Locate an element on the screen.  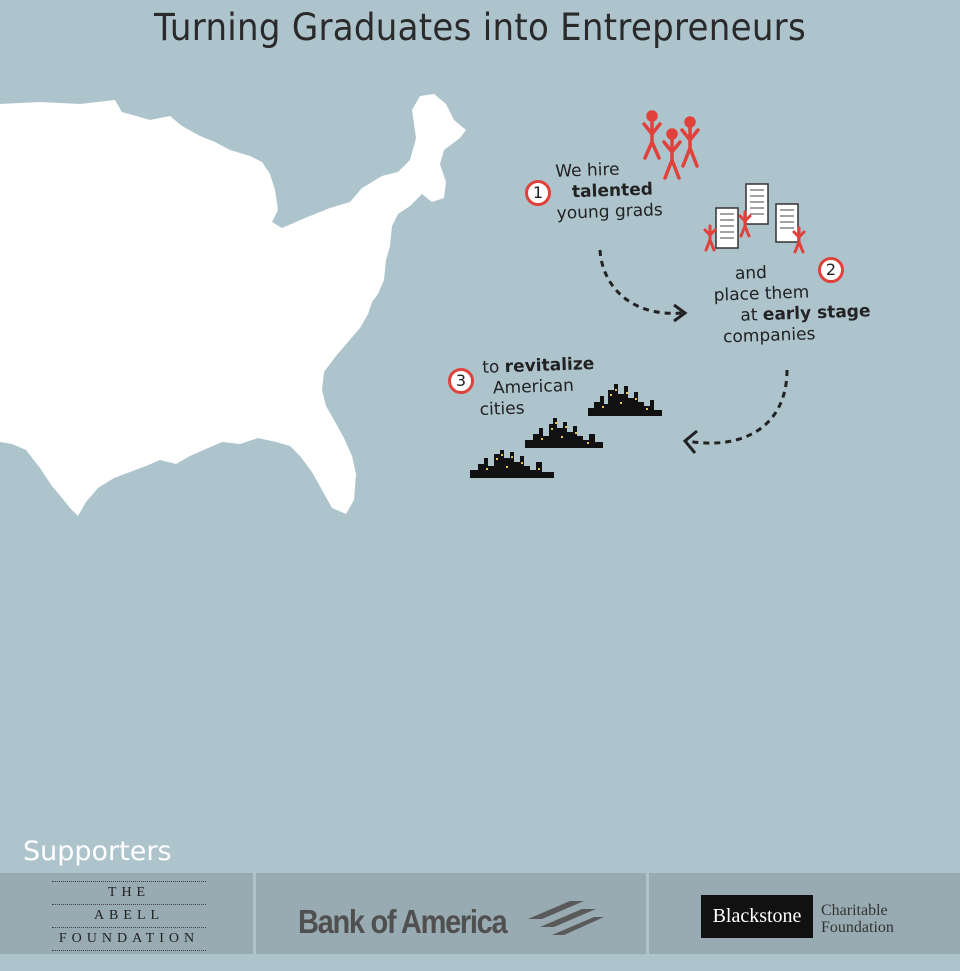
step-1-line-3: young grads is located at coordinates (610, 212).